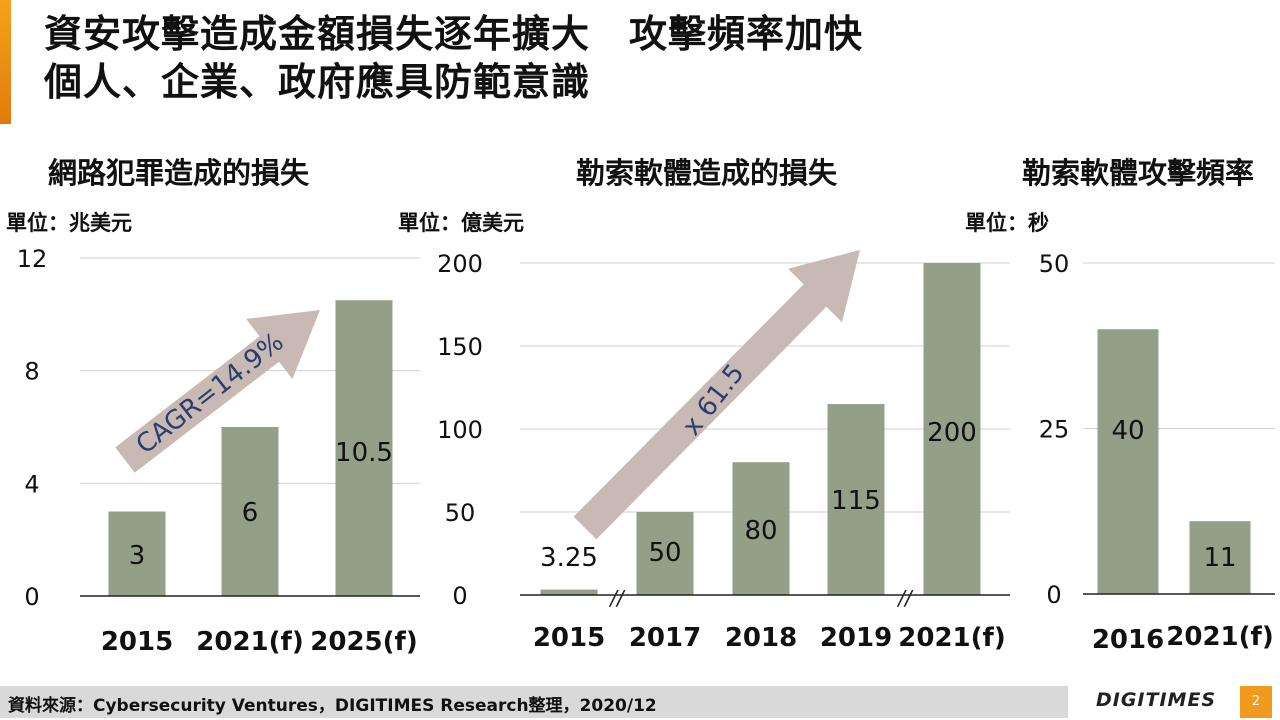 This screenshot has height=720, width=1280. I want to click on y-tick-label: 4, so click(31, 484).